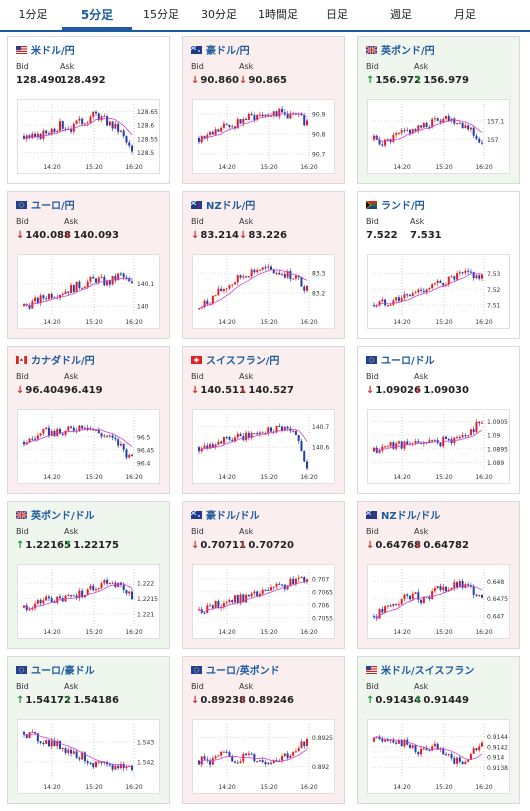  Describe the element at coordinates (220, 49) in the screenshot. I see `pair-title: 豪ドル/円` at that location.